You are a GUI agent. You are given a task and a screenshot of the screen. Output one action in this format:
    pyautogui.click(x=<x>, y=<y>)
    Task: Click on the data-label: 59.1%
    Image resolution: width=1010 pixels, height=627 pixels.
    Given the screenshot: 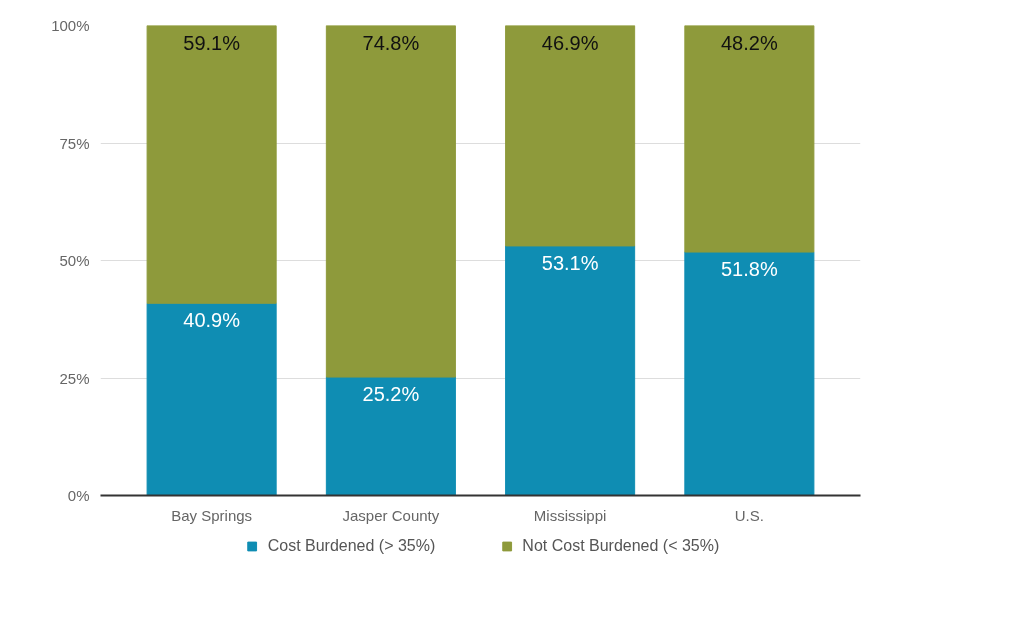 What is the action you would take?
    pyautogui.click(x=212, y=42)
    